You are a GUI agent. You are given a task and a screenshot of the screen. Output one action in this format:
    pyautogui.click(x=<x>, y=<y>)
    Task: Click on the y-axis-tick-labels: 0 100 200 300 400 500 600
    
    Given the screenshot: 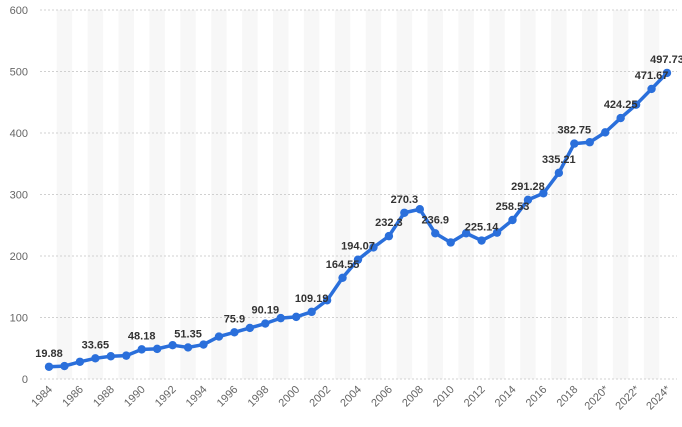 What is the action you would take?
    pyautogui.click(x=19, y=195)
    